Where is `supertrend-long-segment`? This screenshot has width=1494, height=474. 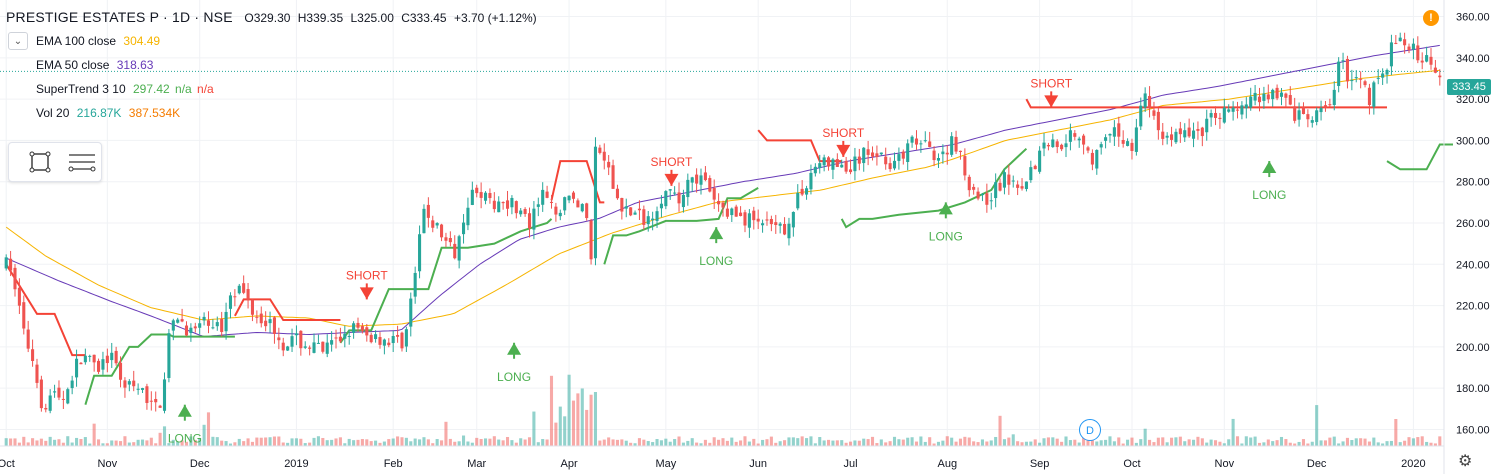
supertrend-long-segment is located at coordinates (159, 369).